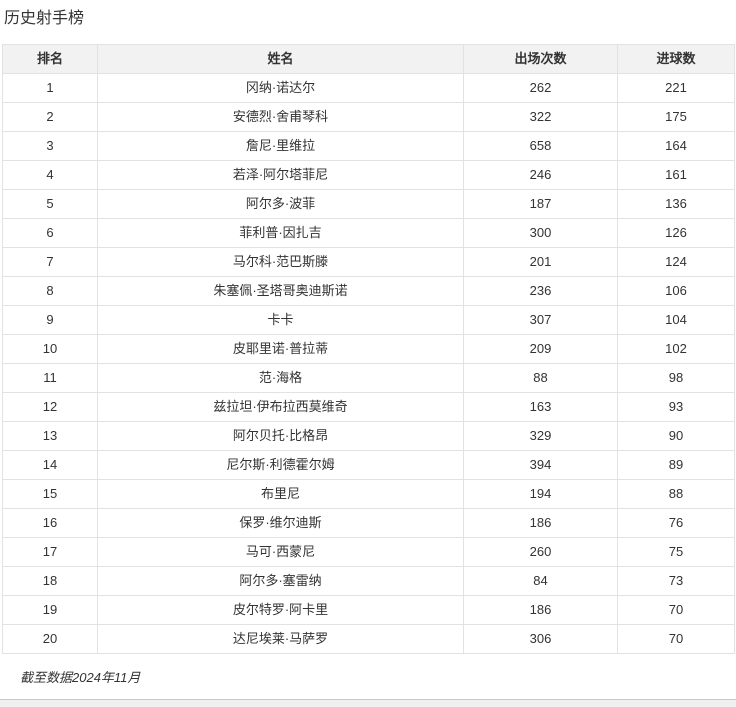  Describe the element at coordinates (80, 677) in the screenshot. I see `data-cutoff-note: 截至数据2024年11月` at that location.